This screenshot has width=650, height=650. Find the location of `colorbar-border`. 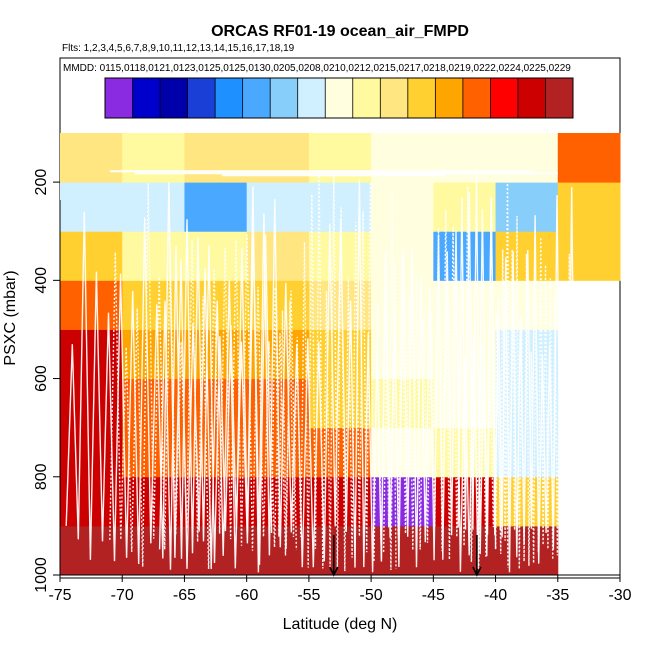

colorbar-border is located at coordinates (339, 98).